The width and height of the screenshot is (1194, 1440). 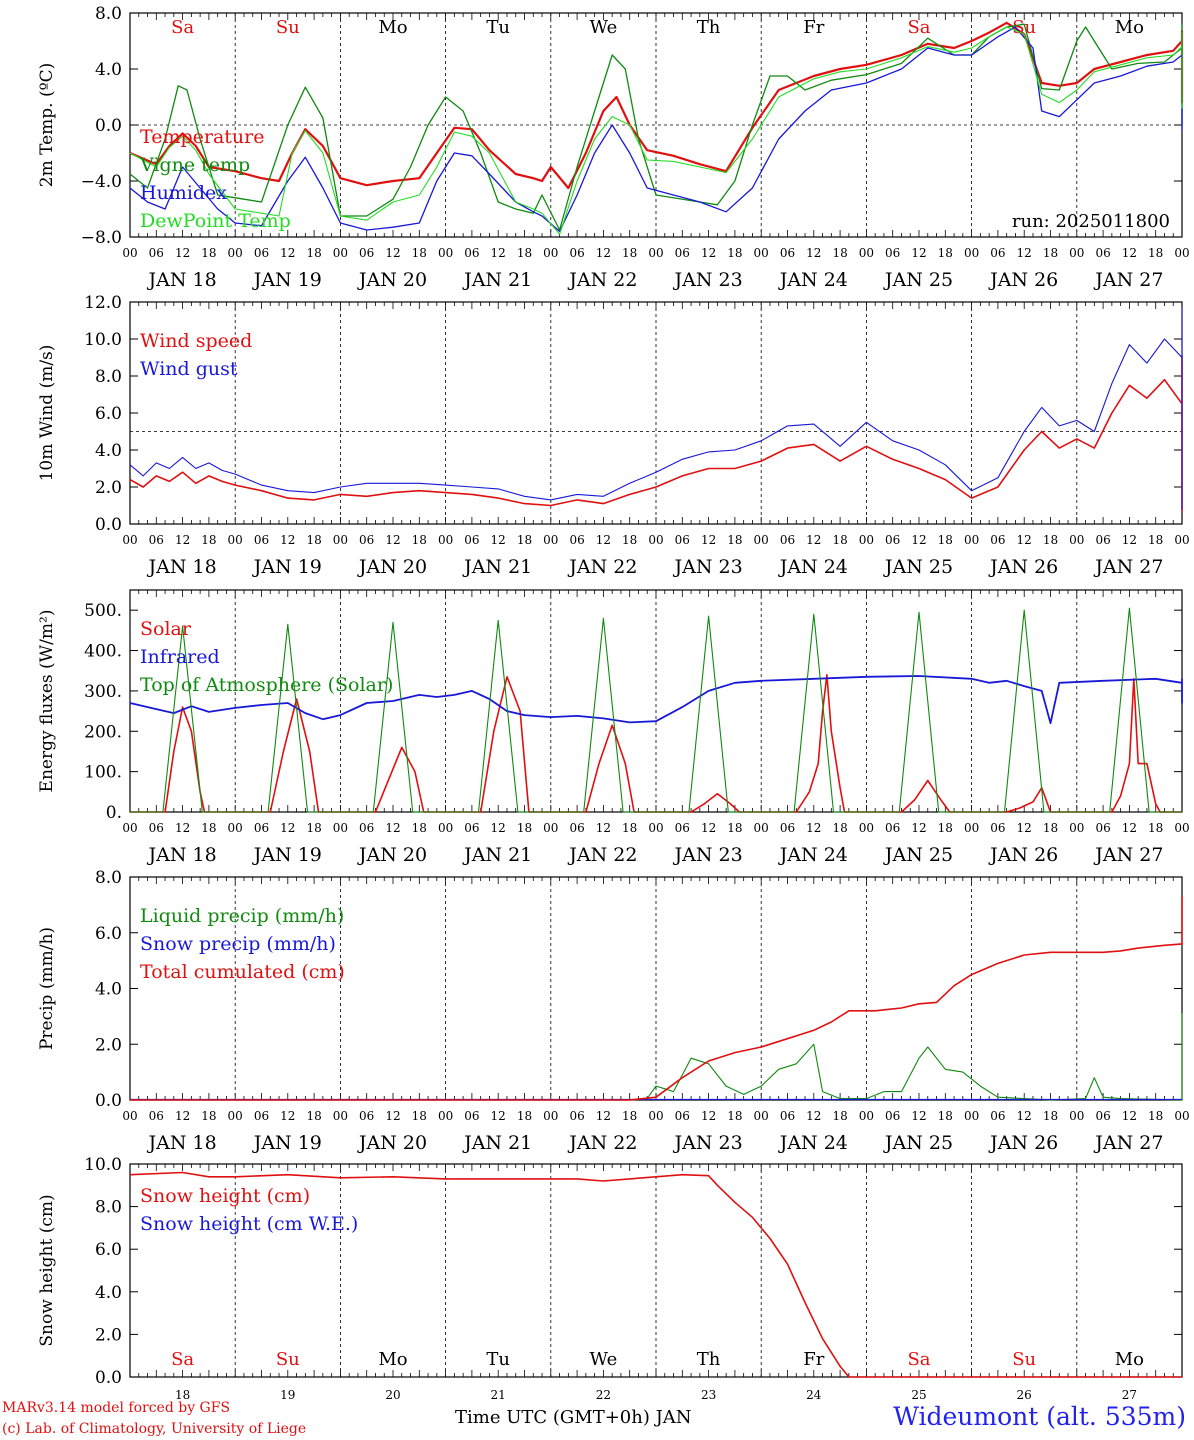 I want to click on wind-ytick-label: 6.0, so click(x=108, y=414).